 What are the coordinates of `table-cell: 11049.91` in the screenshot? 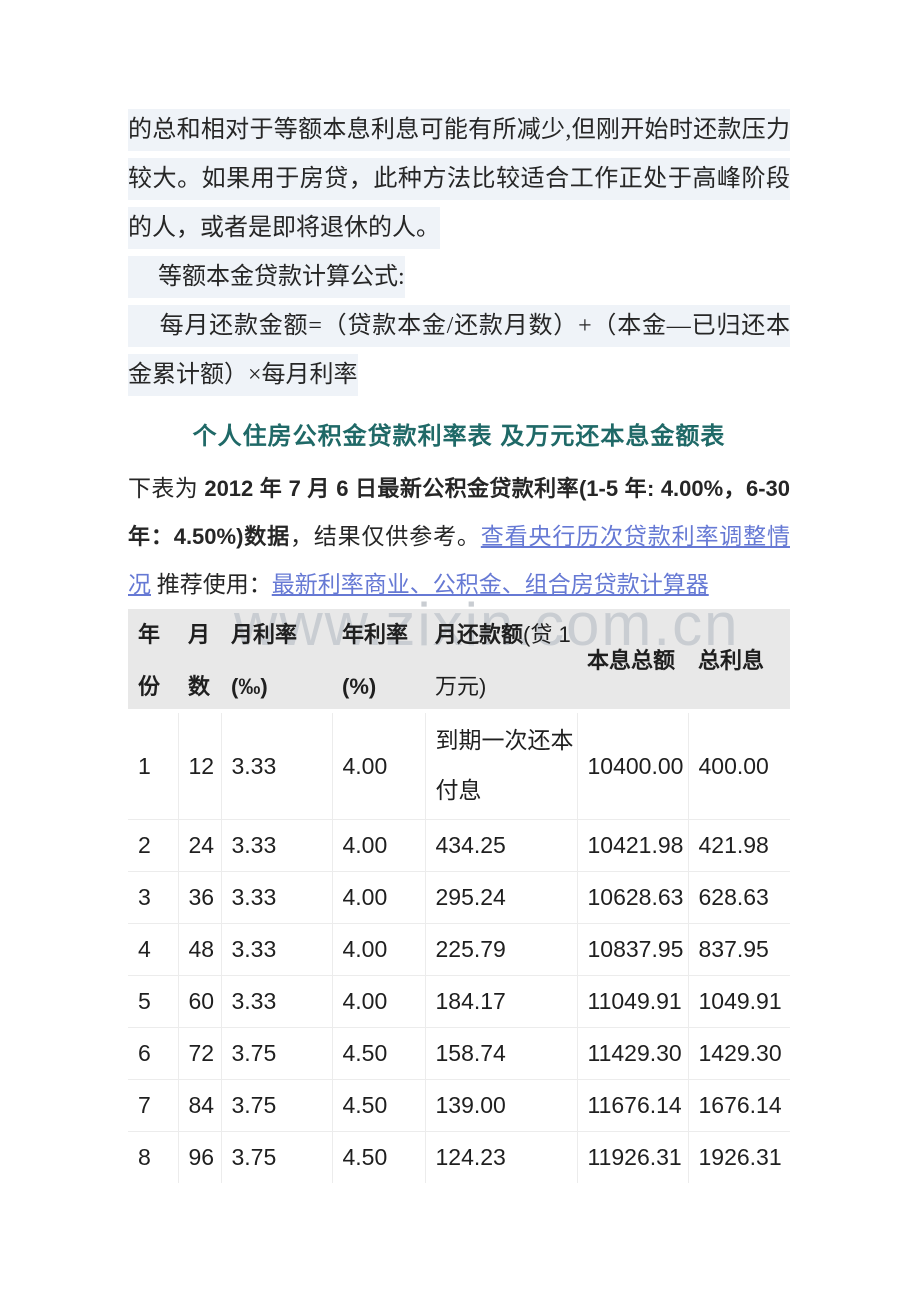 It's located at (633, 1001).